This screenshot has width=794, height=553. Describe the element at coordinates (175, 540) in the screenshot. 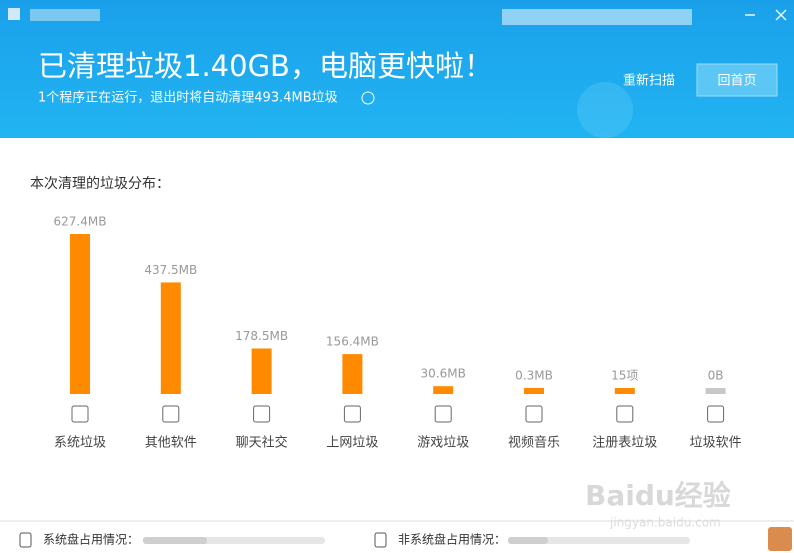

I see `system-disk-fill` at that location.